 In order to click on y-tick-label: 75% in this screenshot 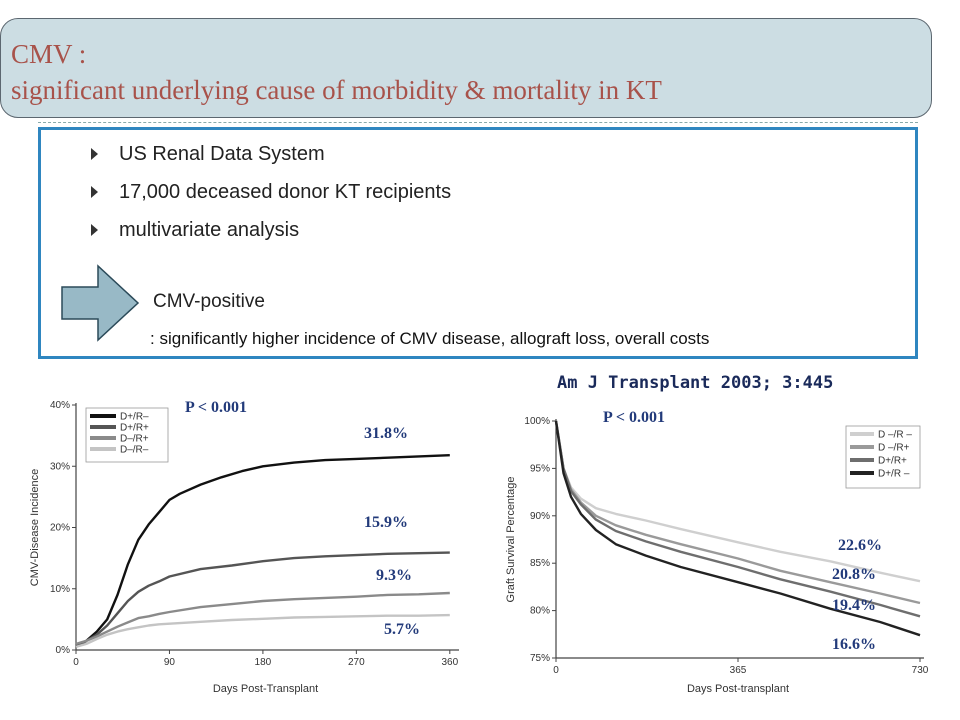, I will do `click(540, 658)`.